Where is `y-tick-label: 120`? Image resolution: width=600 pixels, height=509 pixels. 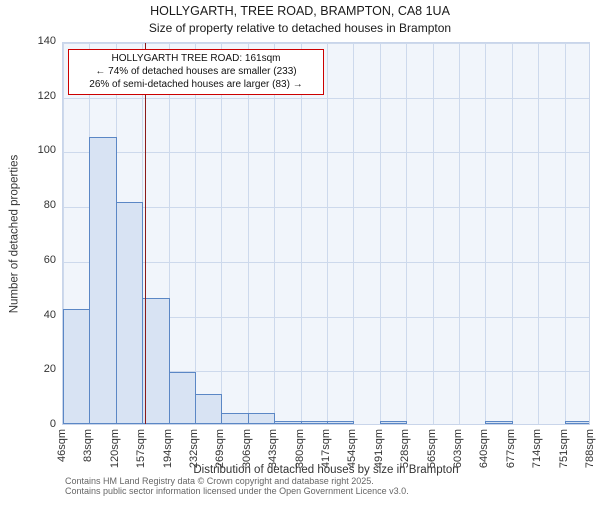 y-tick-label: 120 is located at coordinates (46, 95).